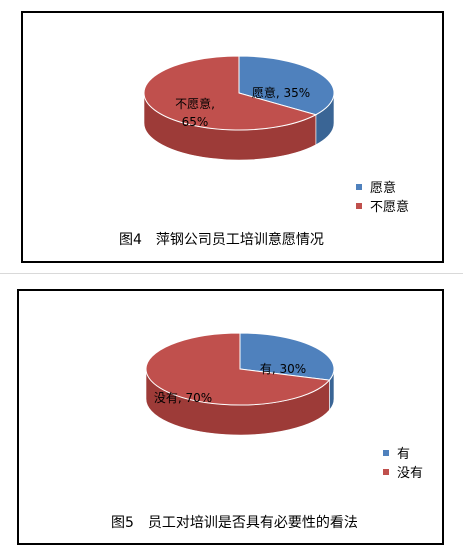  What do you see at coordinates (281, 92) in the screenshot?
I see `data-label: 愿意, 35%` at bounding box center [281, 92].